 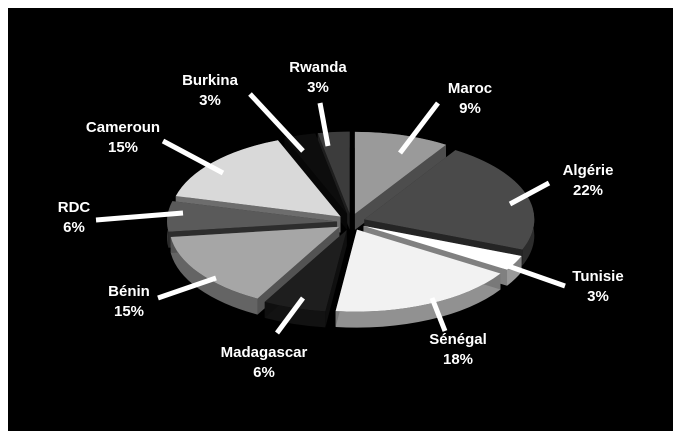 I want to click on value-label-tunisie: 3%, so click(x=598, y=296).